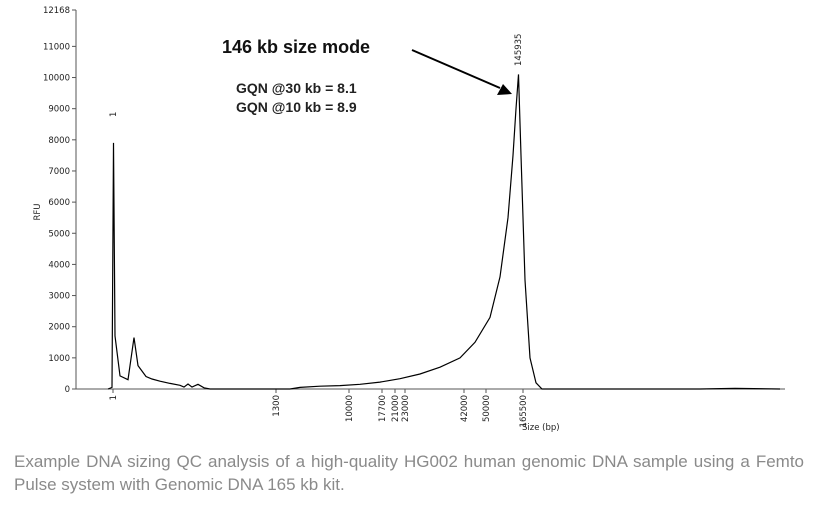  I want to click on x-tick-label: 21000, so click(396, 408).